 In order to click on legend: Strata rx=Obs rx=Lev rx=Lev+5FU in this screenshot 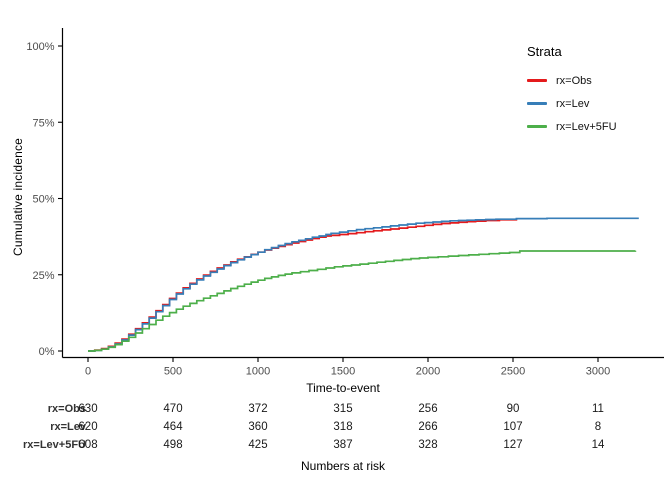, I will do `click(572, 91)`.